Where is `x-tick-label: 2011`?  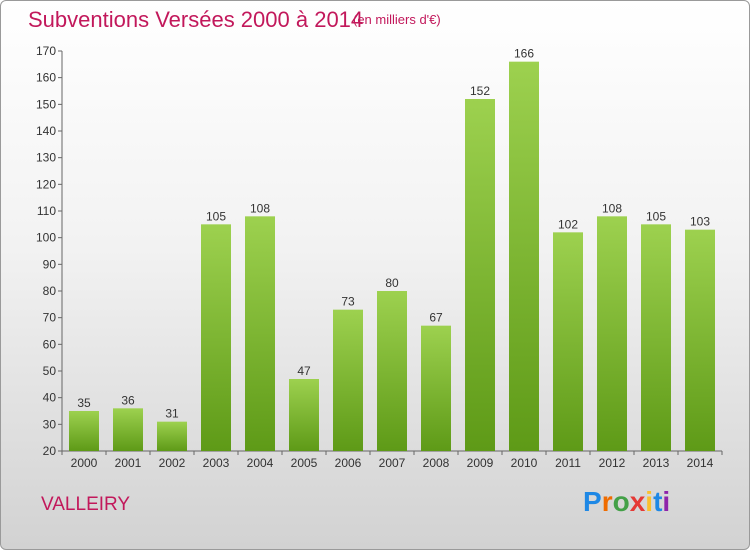 x-tick-label: 2011 is located at coordinates (568, 463).